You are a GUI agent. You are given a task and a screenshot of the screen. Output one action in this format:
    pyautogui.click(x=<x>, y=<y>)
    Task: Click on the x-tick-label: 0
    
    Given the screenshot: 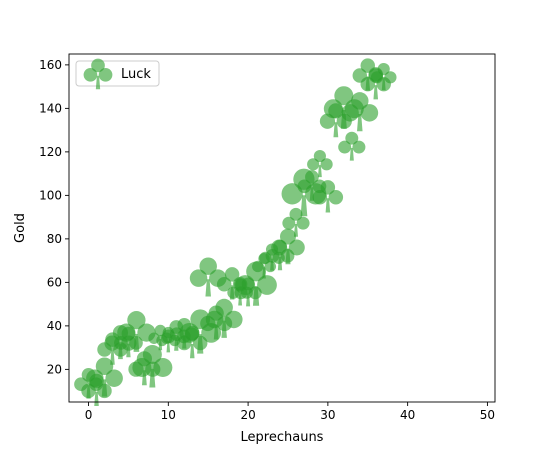 What is the action you would take?
    pyautogui.click(x=89, y=415)
    